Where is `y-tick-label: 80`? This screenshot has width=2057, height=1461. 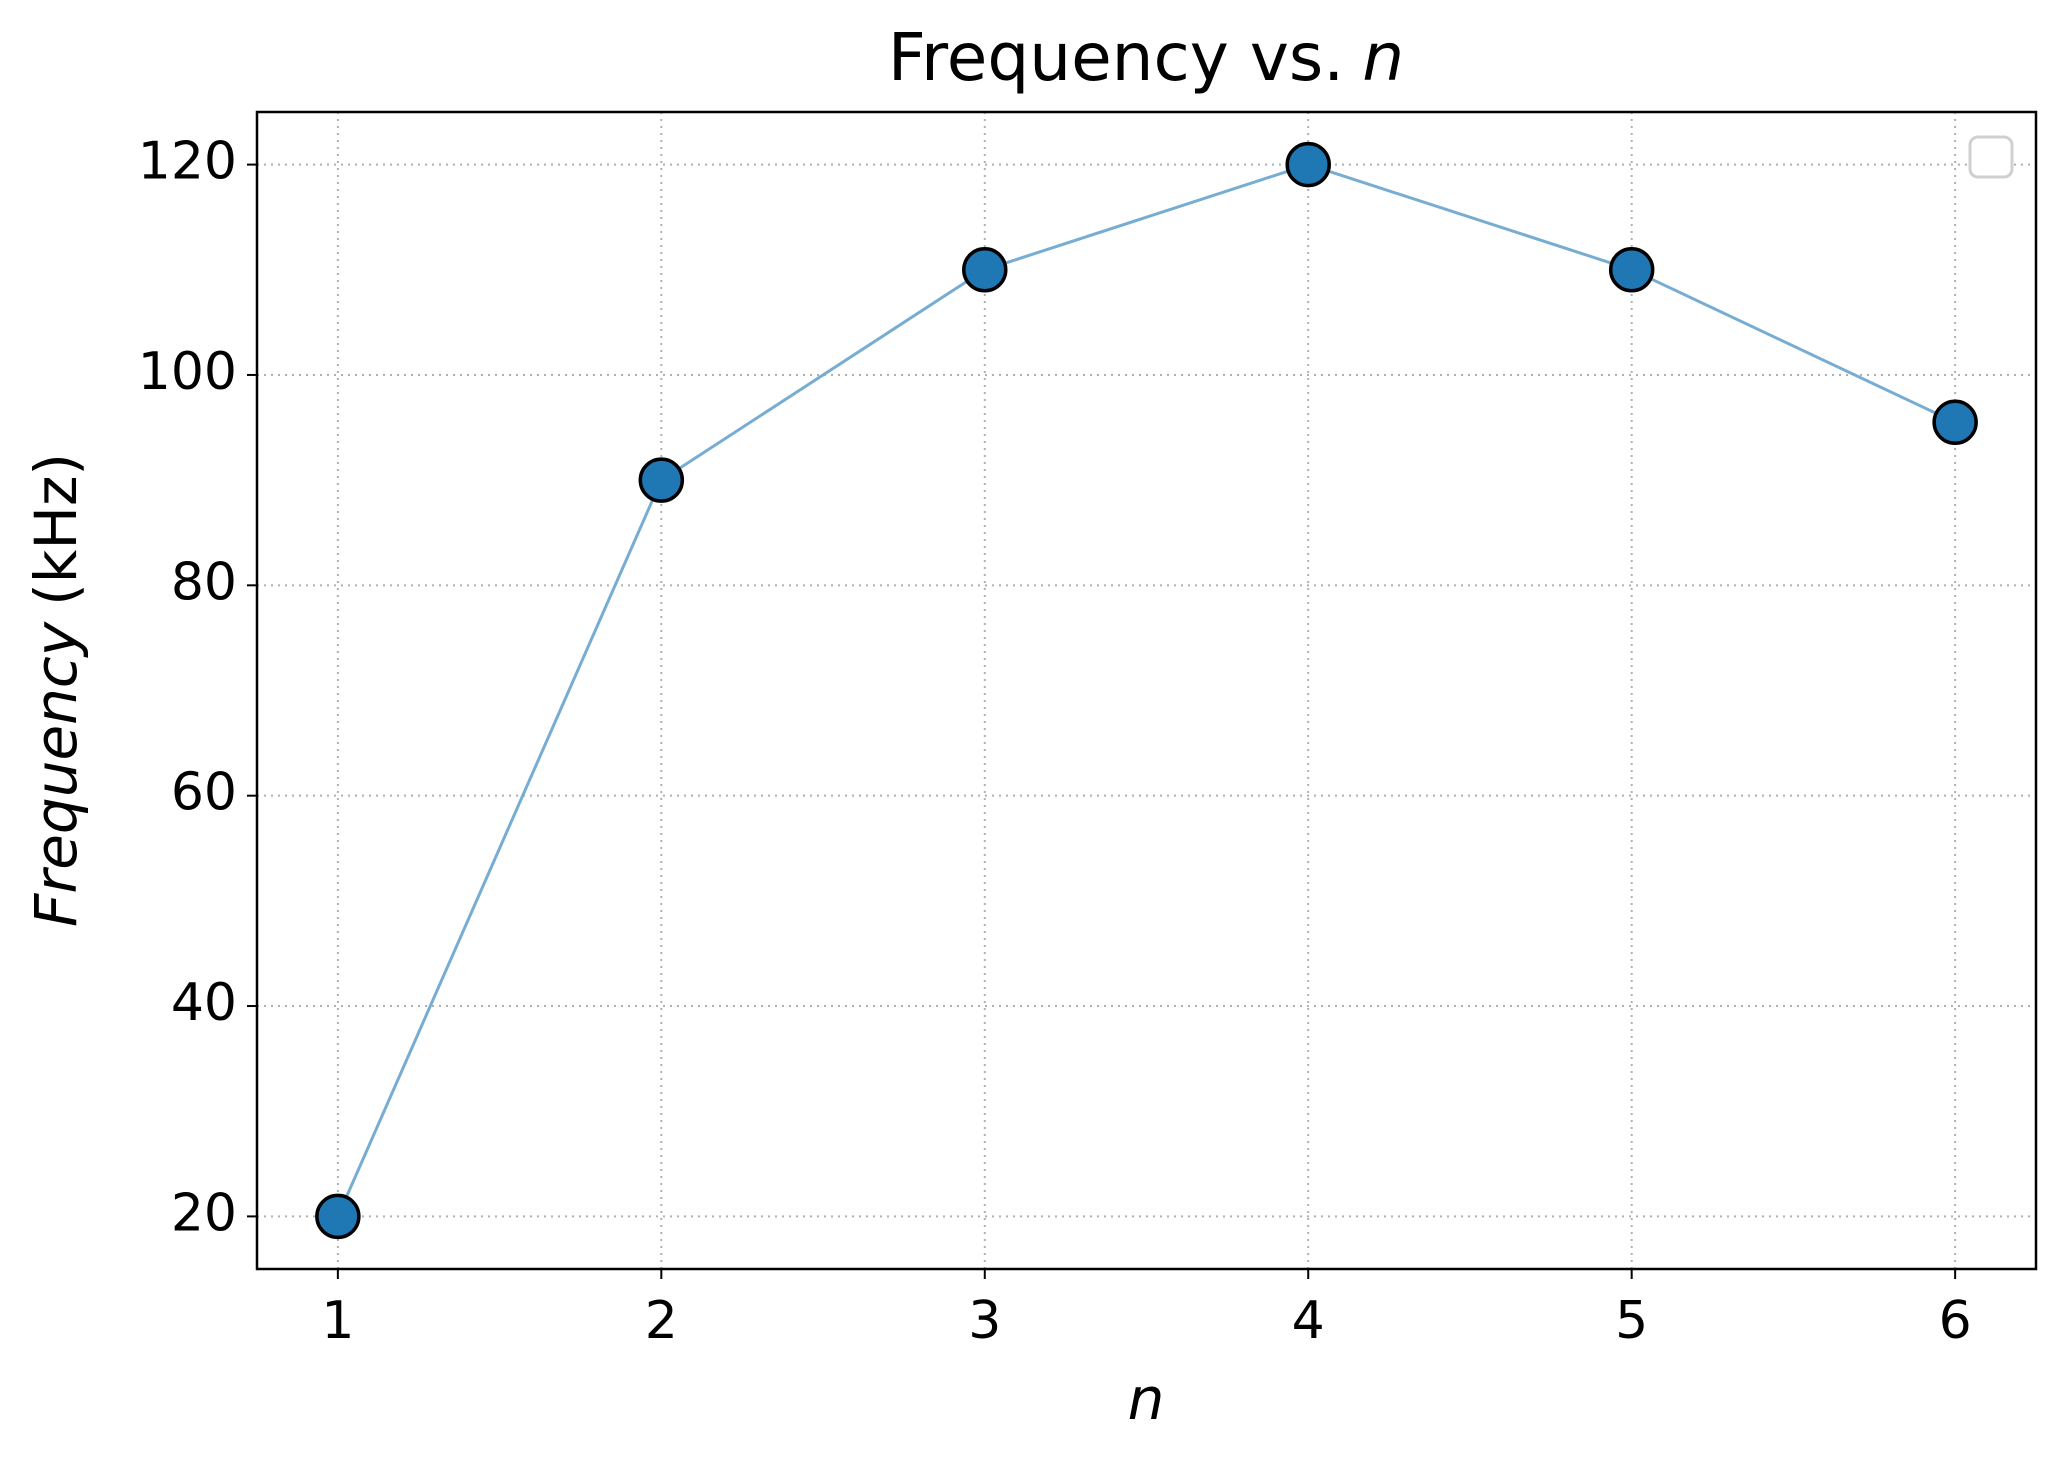
y-tick-label: 80 is located at coordinates (204, 582).